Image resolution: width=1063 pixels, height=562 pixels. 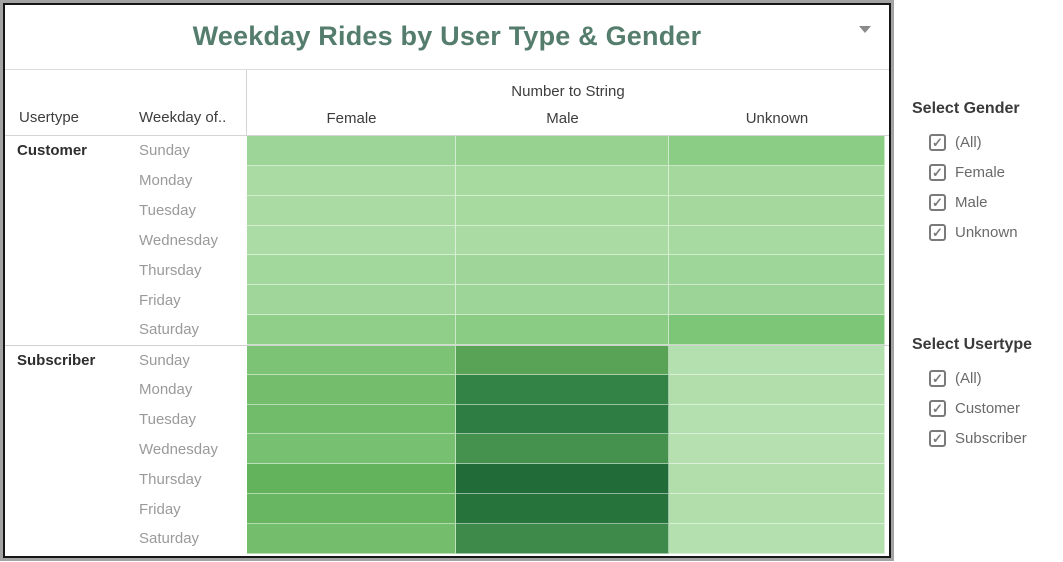 What do you see at coordinates (562, 180) in the screenshot?
I see `heatmap-cell-customer-monday-male` at bounding box center [562, 180].